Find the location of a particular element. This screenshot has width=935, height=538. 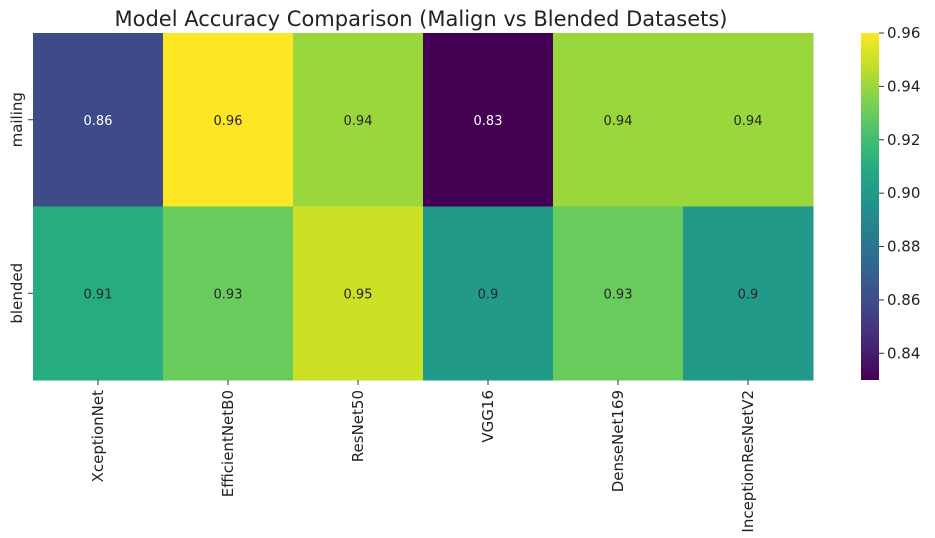

cell-annotation: 0.83 is located at coordinates (488, 121).